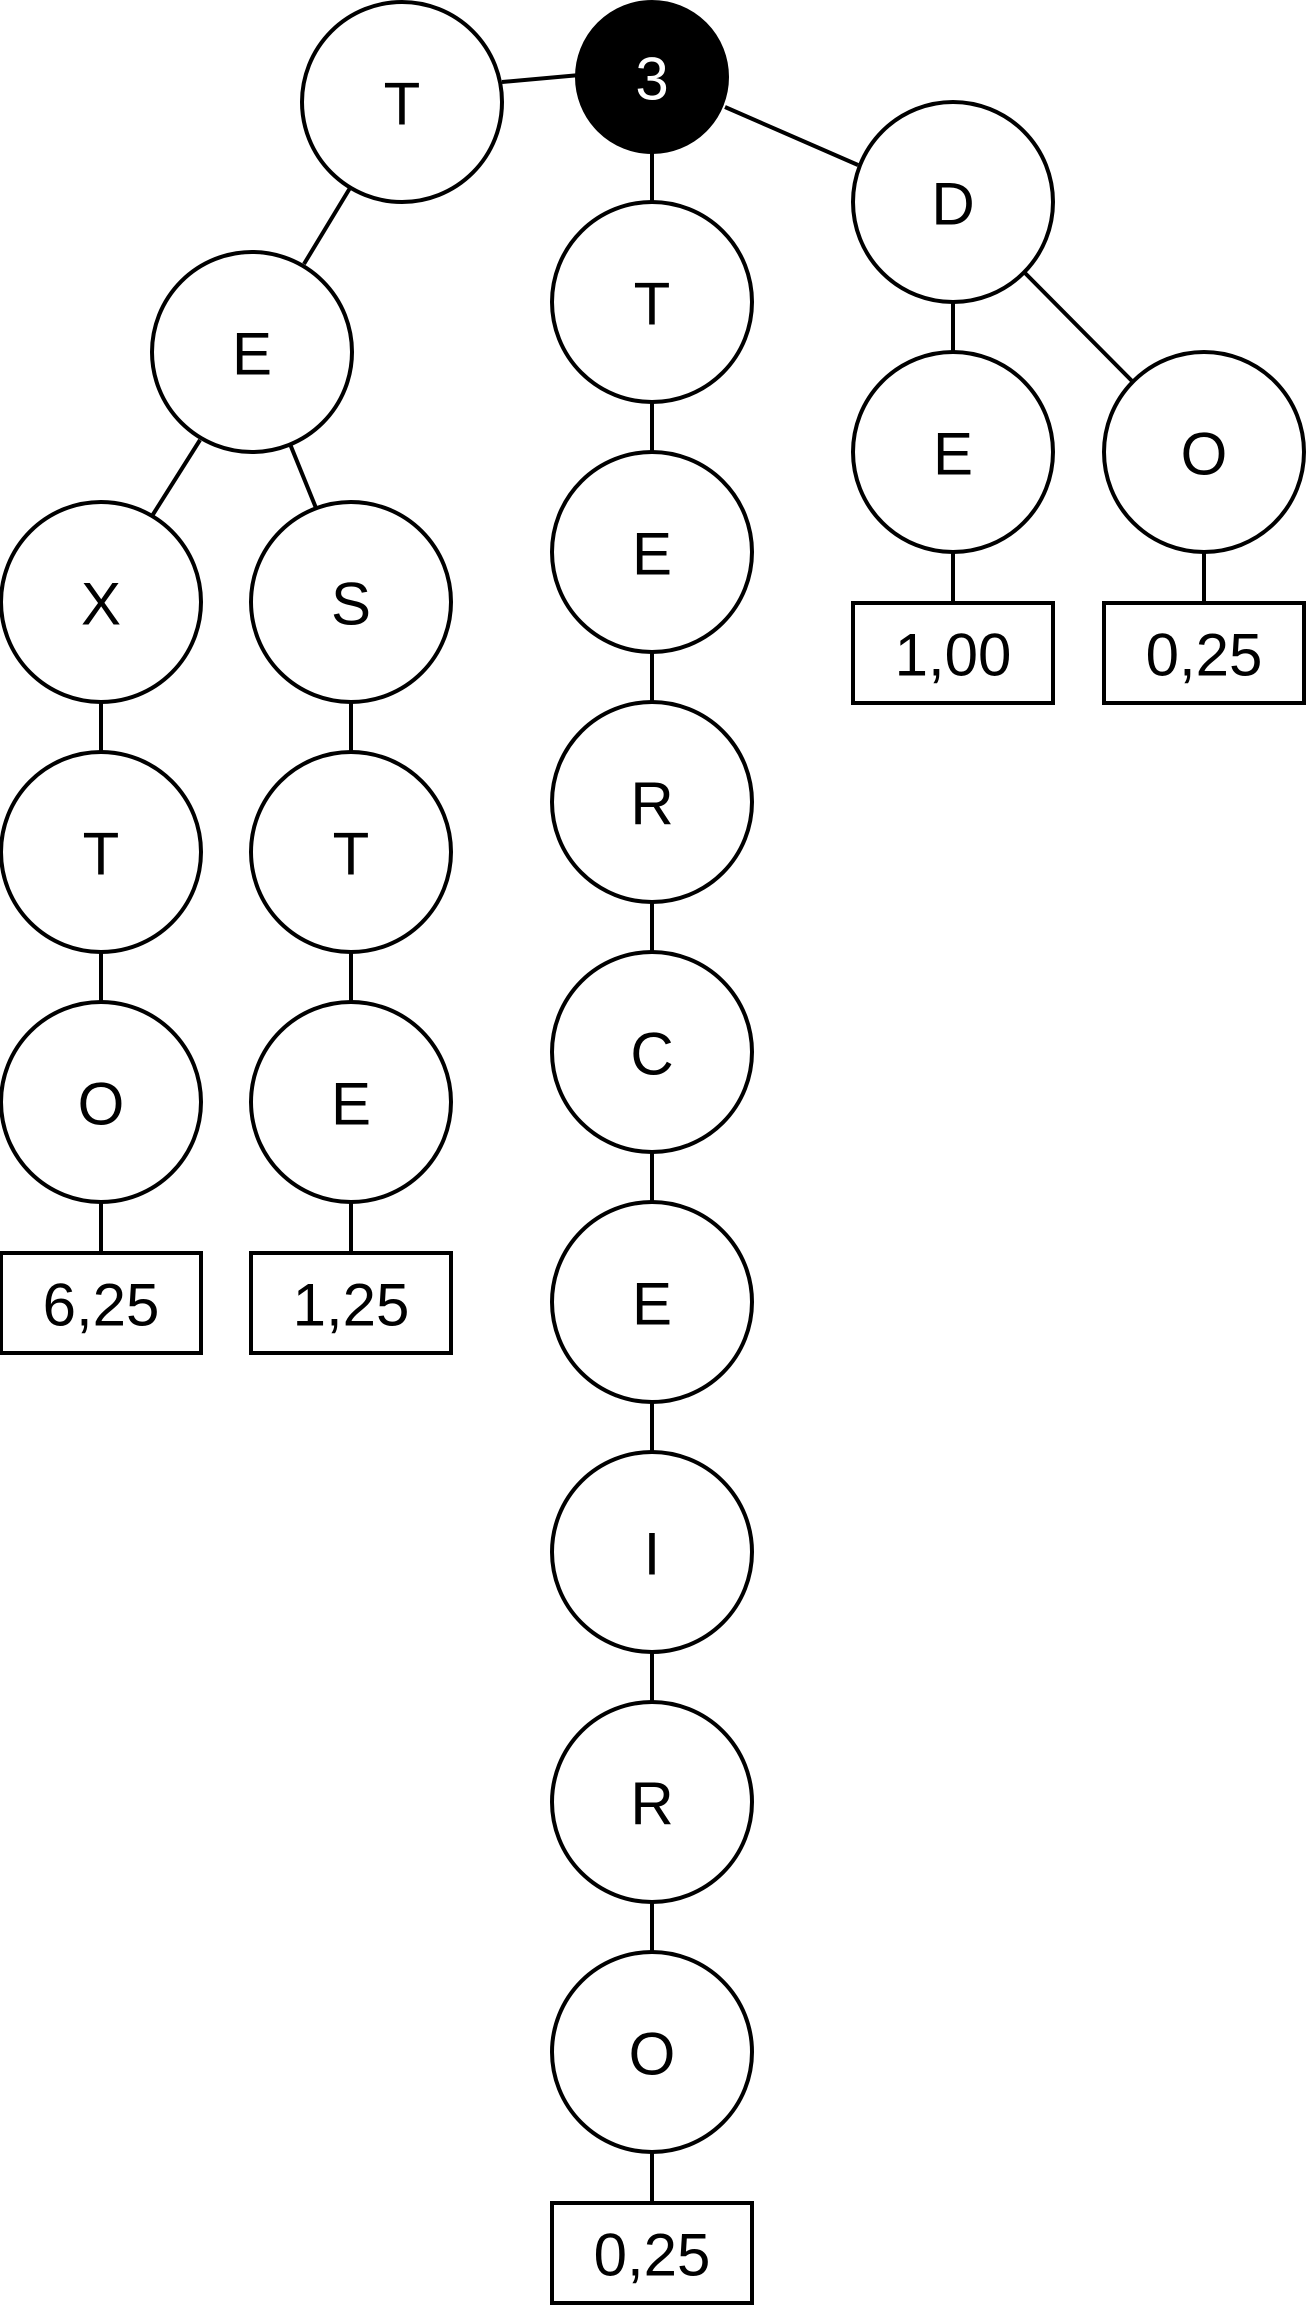 Image resolution: width=1310 pixels, height=2310 pixels. I want to click on chain-node-4: C, so click(652, 1052).